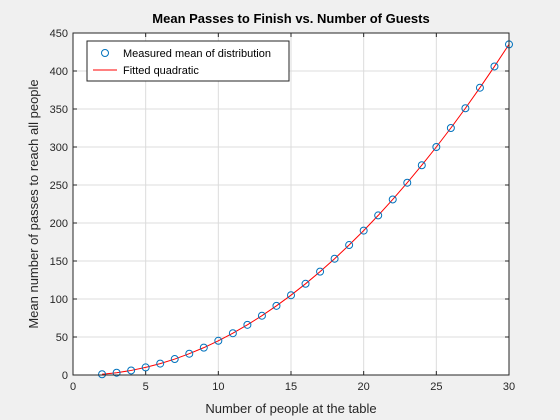 The height and width of the screenshot is (420, 560). I want to click on y-tick-label: 50, so click(62, 338).